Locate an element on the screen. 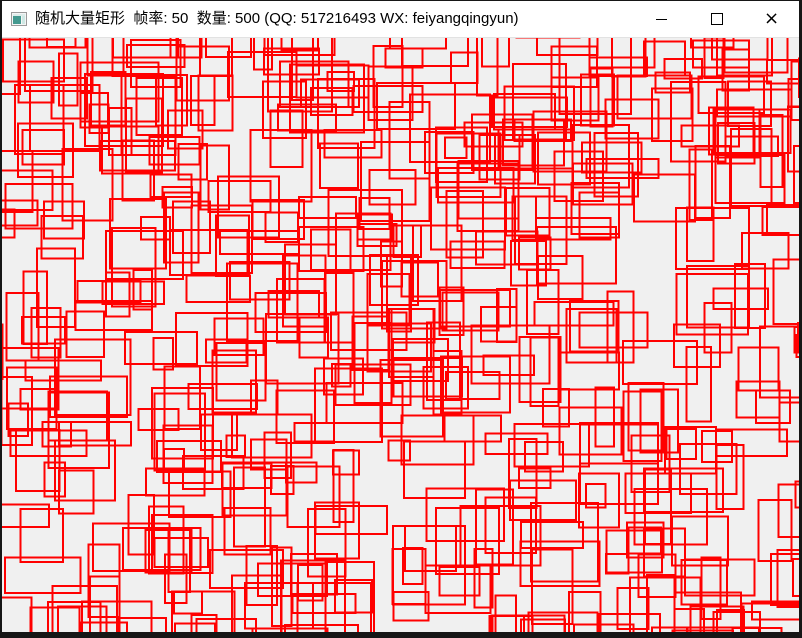  minimize-button is located at coordinates (661, 19).